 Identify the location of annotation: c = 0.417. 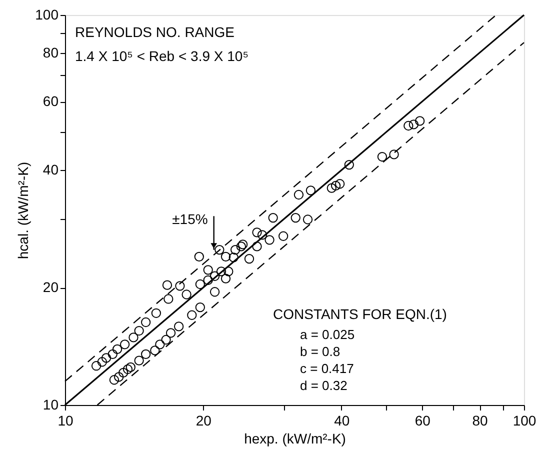
(327, 368).